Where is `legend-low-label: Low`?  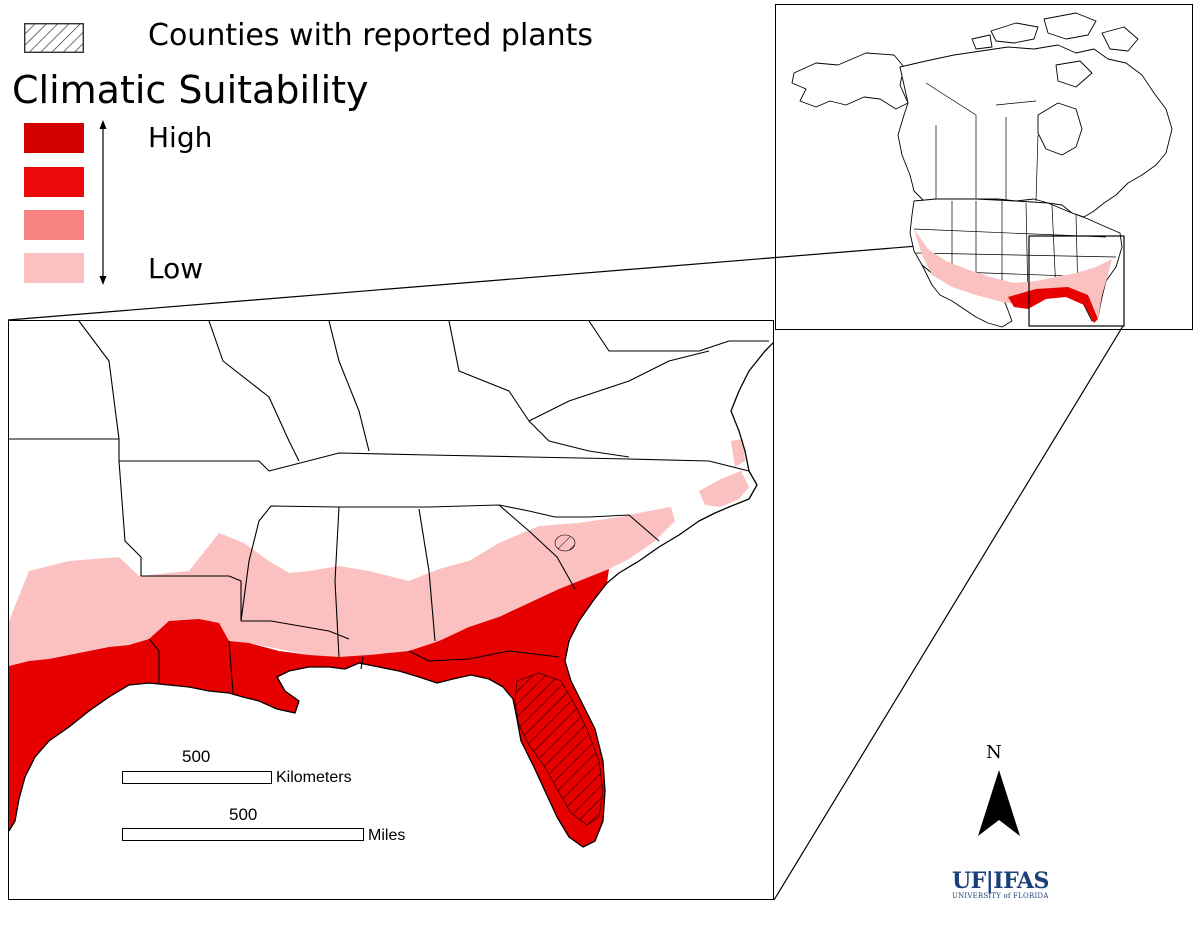 legend-low-label: Low is located at coordinates (176, 268).